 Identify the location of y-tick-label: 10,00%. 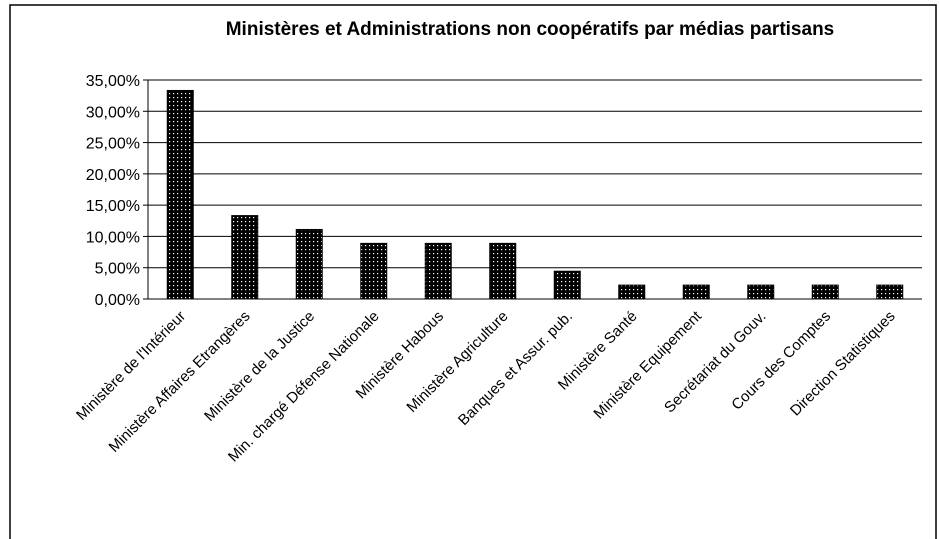
(113, 237).